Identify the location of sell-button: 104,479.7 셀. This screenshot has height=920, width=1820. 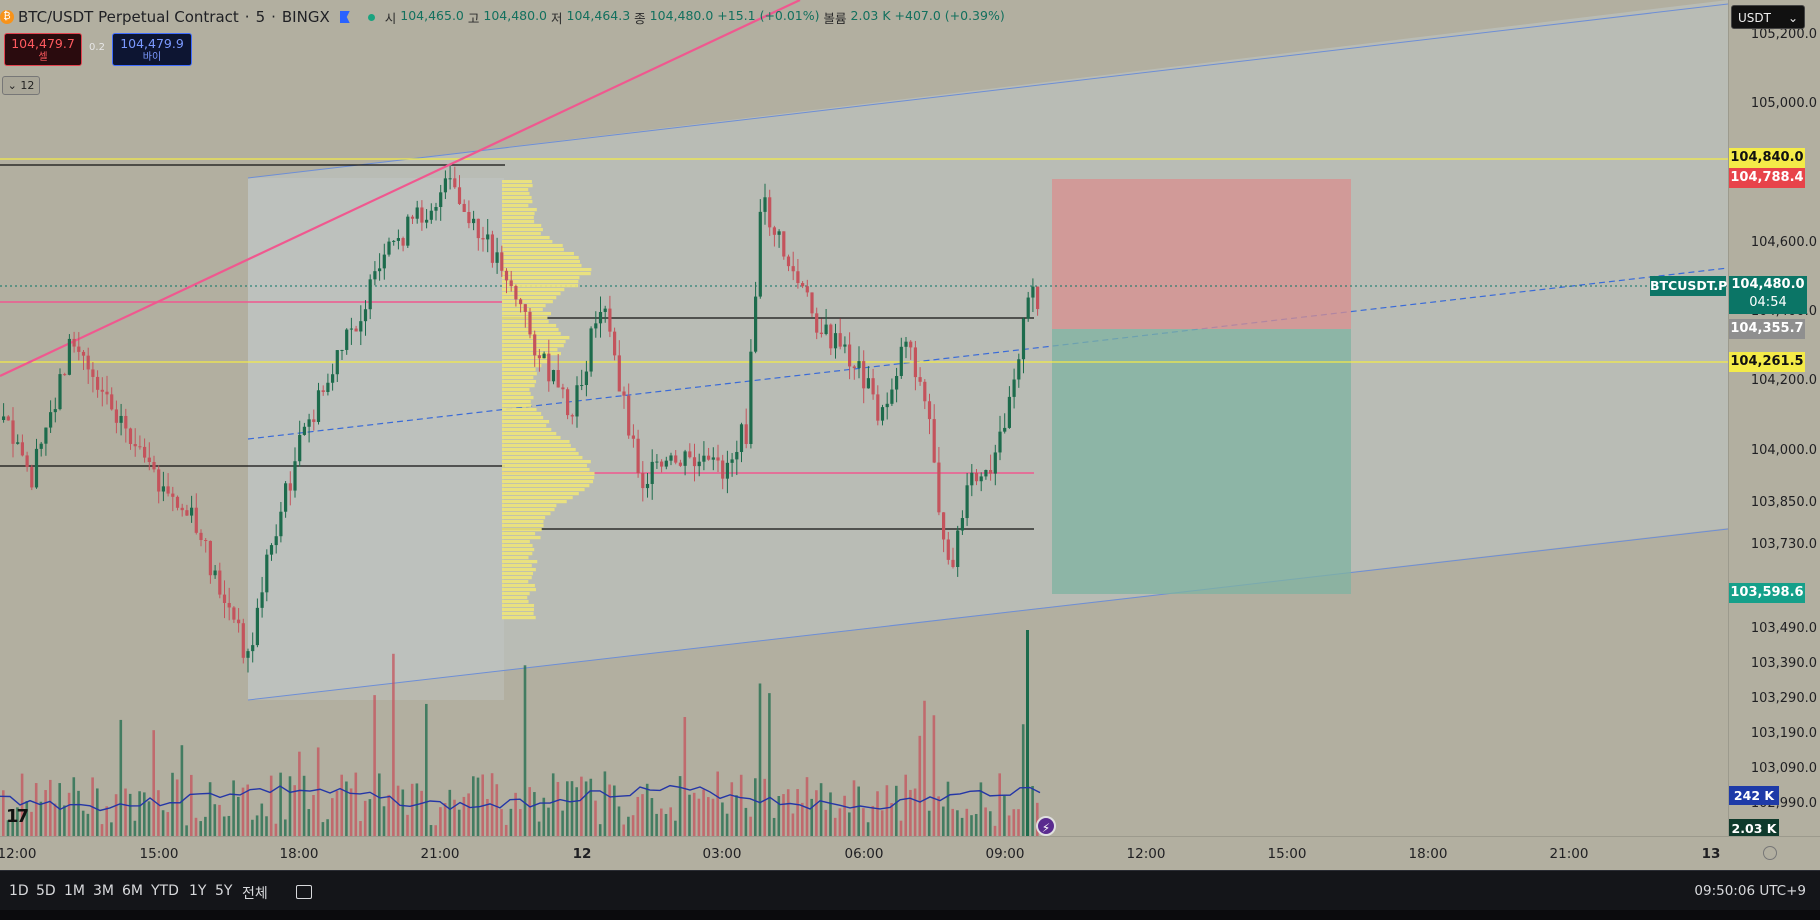
(43, 49).